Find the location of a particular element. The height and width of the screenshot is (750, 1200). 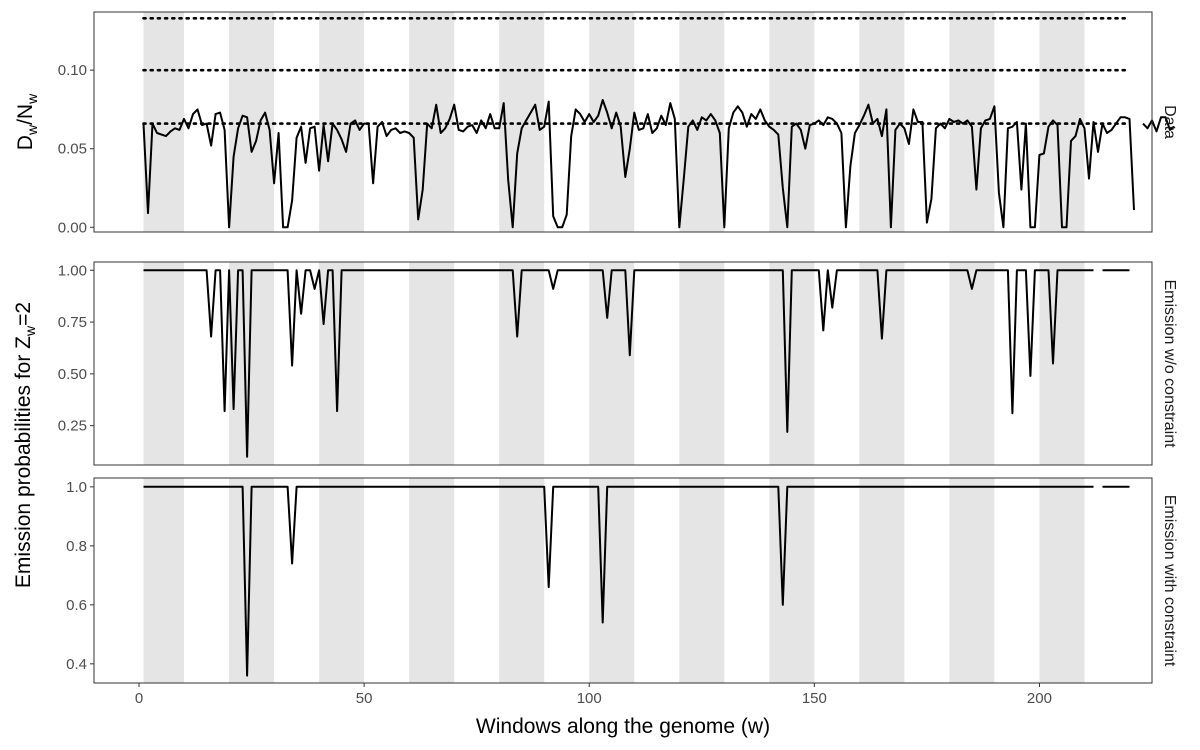

strip-label-emission-without-constraint: Emission w/o constraint is located at coordinates (1169, 363).